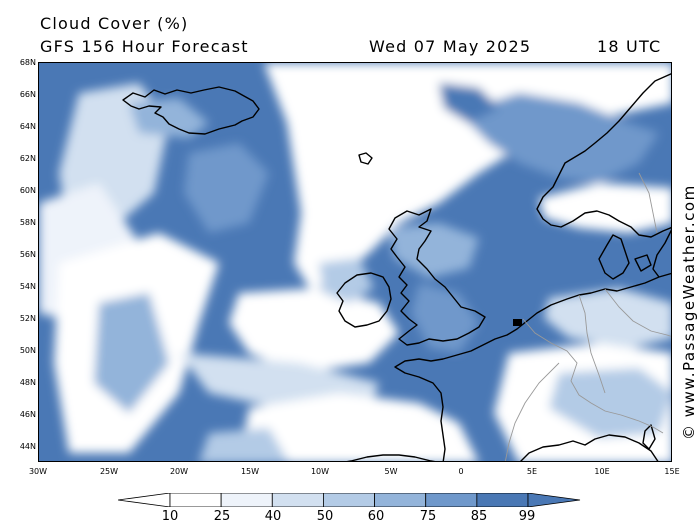 The height and width of the screenshot is (525, 700). I want to click on continental-coastline, so click(532, 366).